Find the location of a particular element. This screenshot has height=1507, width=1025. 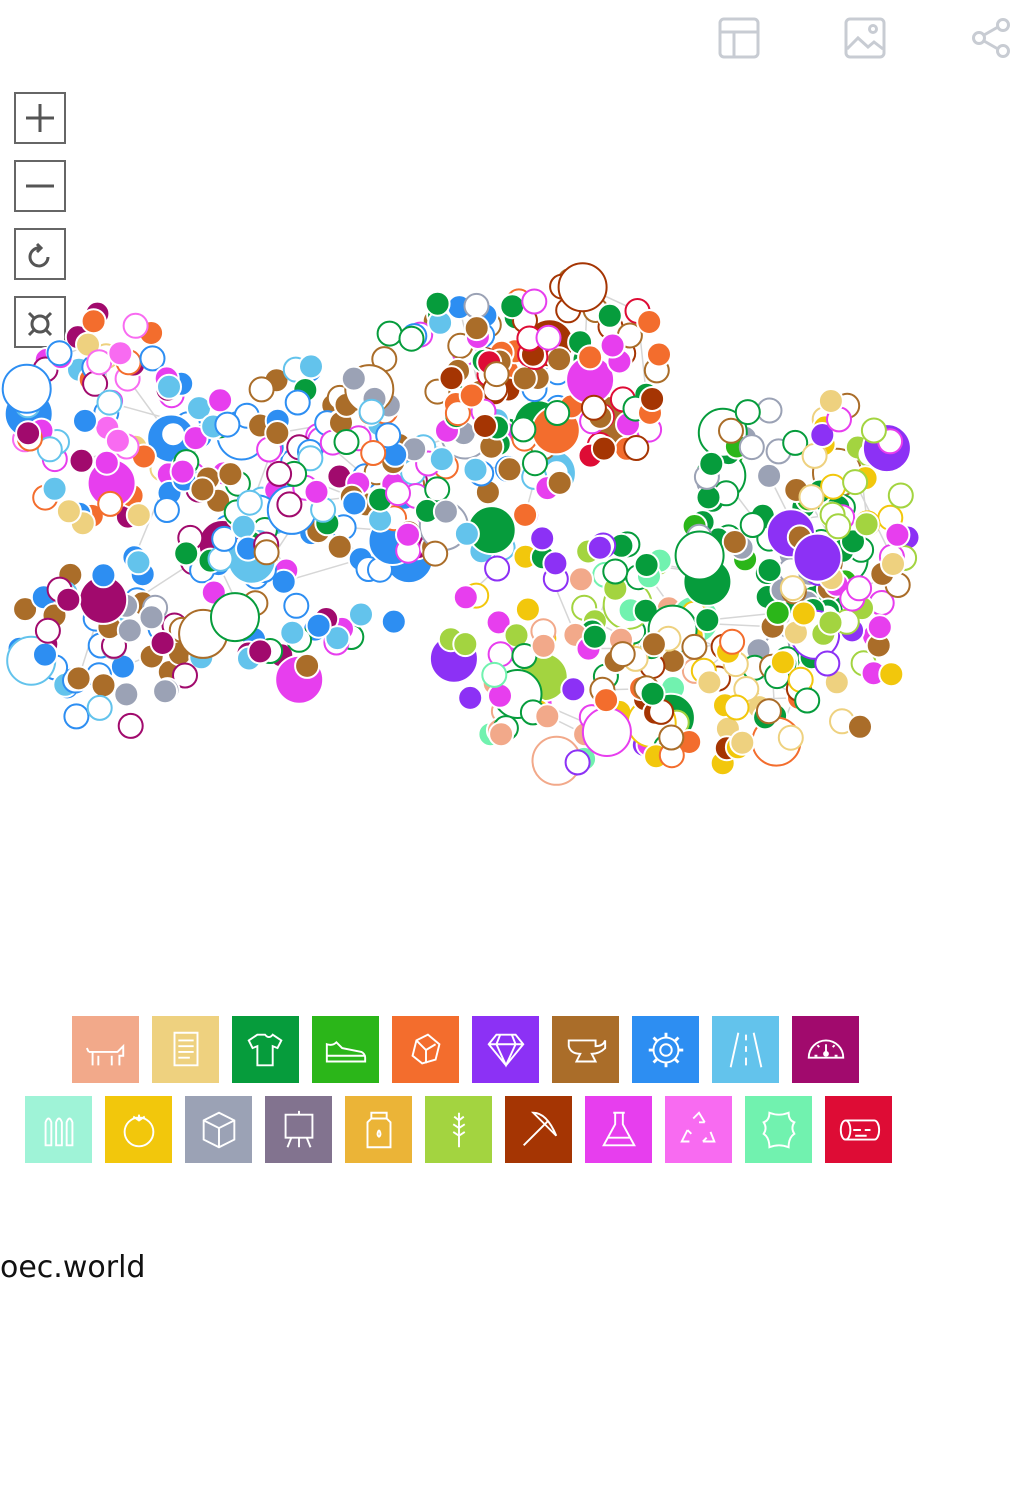

save-image-button is located at coordinates (865, 38).